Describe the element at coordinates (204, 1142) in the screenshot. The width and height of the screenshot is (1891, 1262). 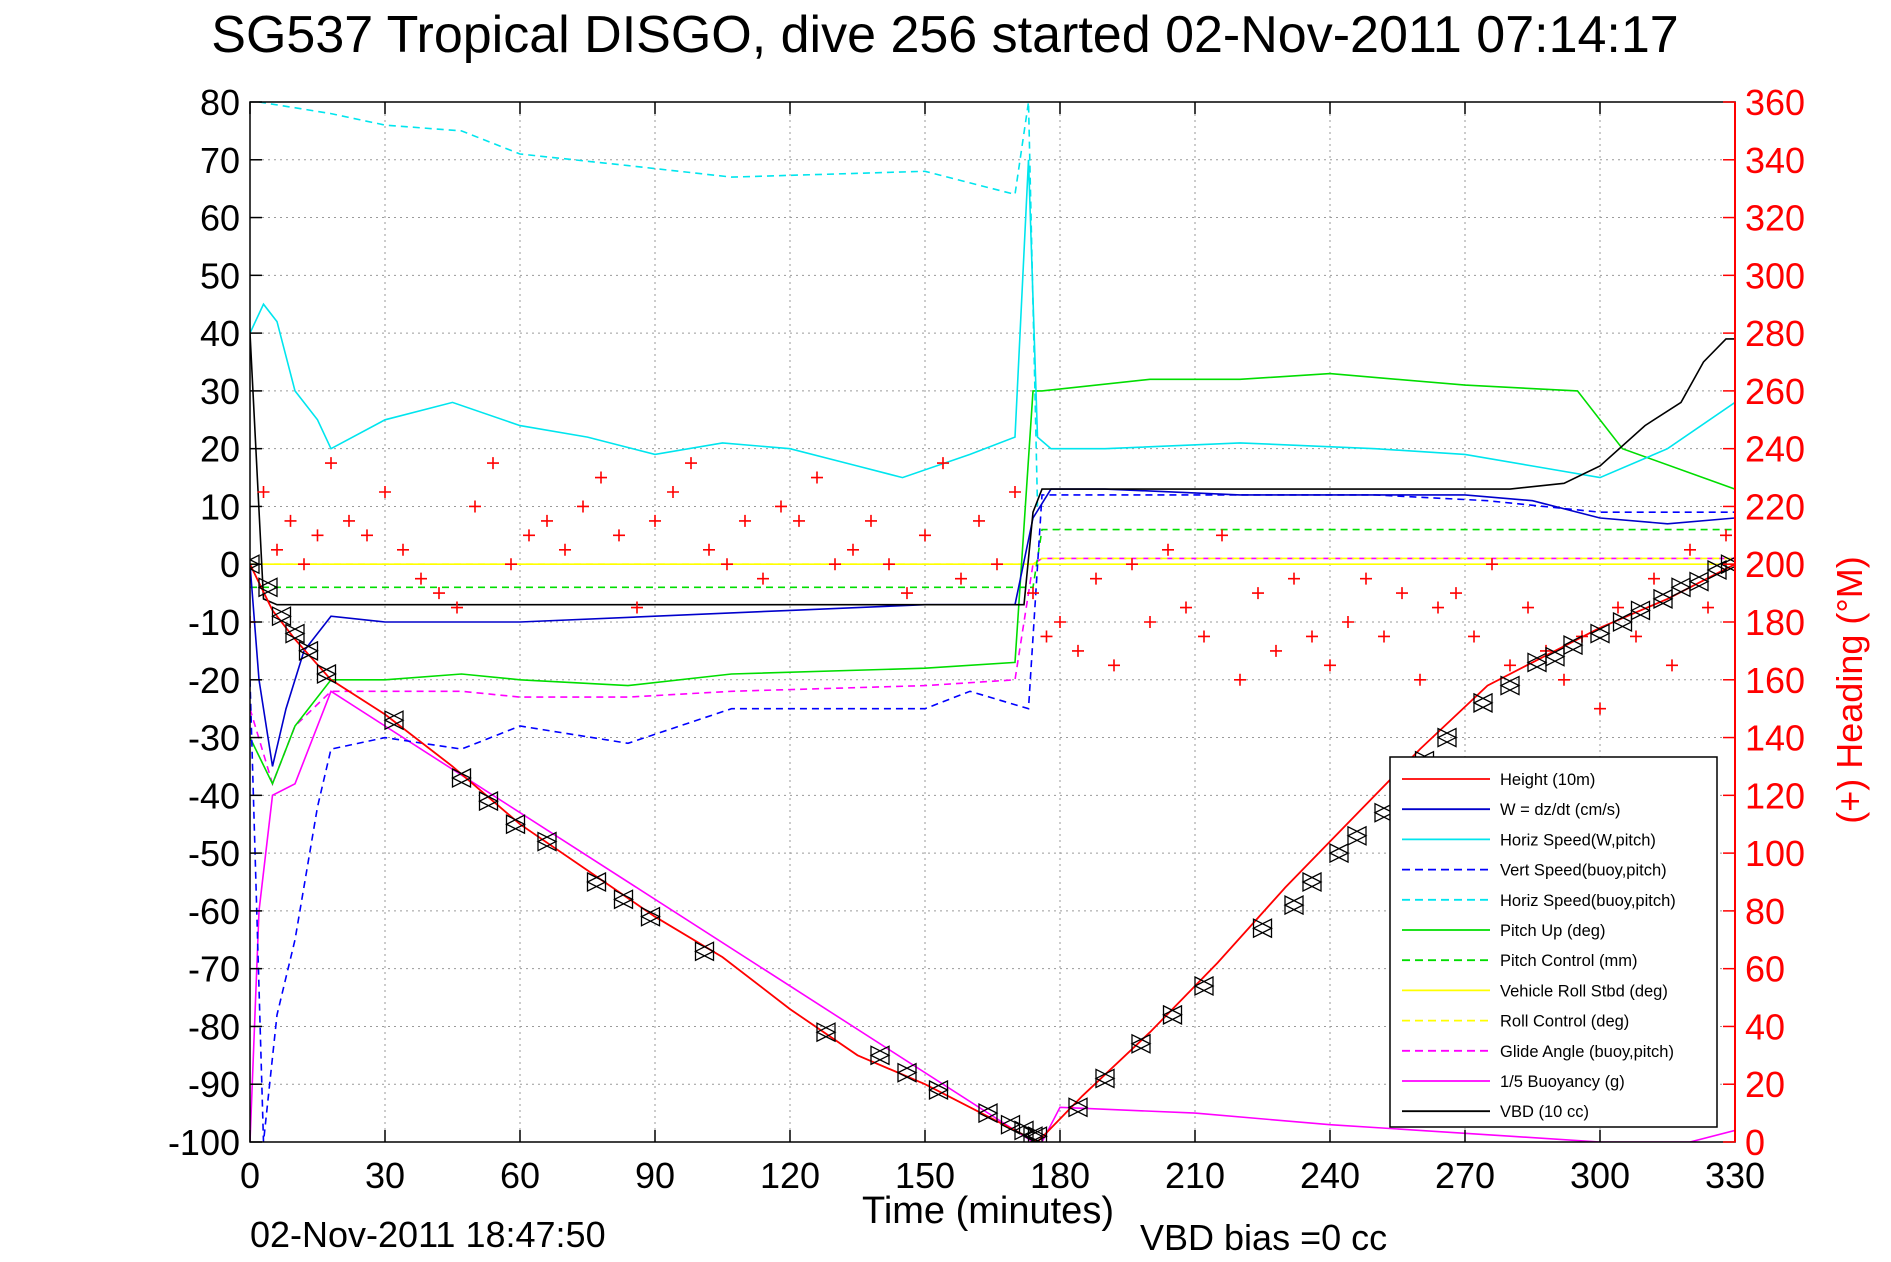
I see `y-tick-label-left: -100` at that location.